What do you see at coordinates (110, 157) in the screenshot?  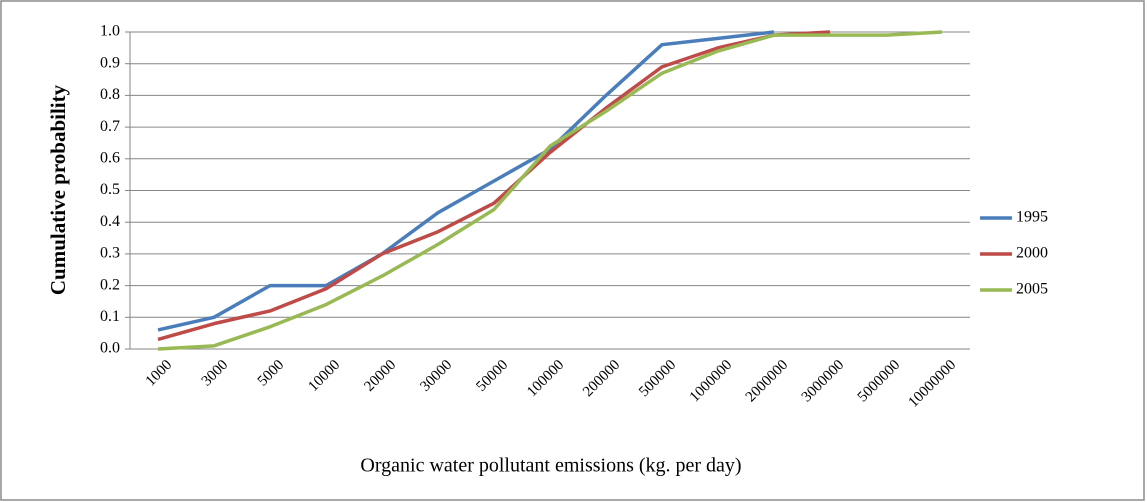 I see `y-tick-label: 0.6` at bounding box center [110, 157].